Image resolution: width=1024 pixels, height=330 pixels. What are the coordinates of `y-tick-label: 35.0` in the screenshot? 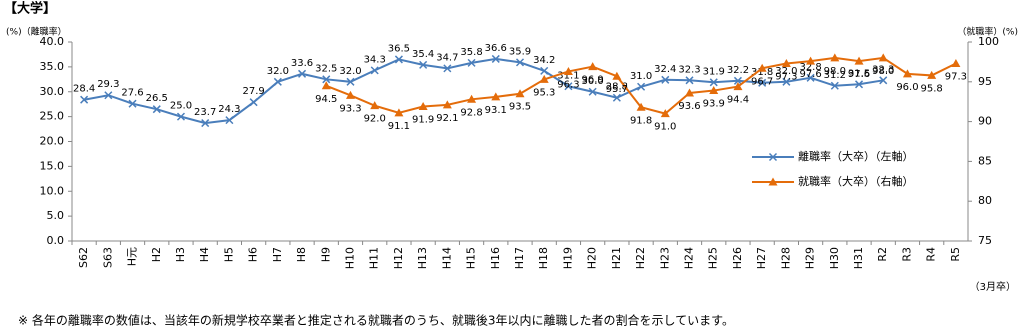 It's located at (52, 66).